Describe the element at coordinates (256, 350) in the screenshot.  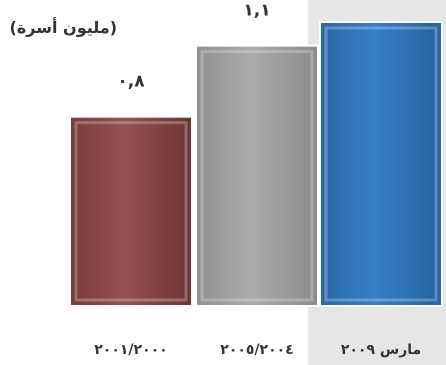
I see `category-label-2: ٢٠٠٥/٢٠٠٤` at that location.